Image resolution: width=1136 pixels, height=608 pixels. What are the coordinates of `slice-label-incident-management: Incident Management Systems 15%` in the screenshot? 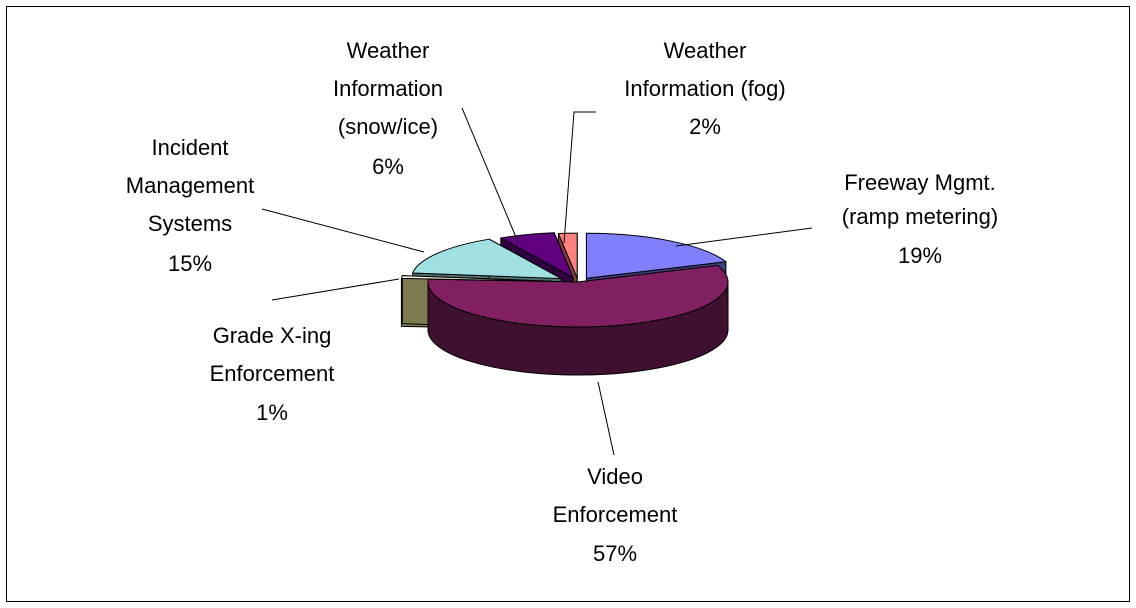 It's located at (190, 205).